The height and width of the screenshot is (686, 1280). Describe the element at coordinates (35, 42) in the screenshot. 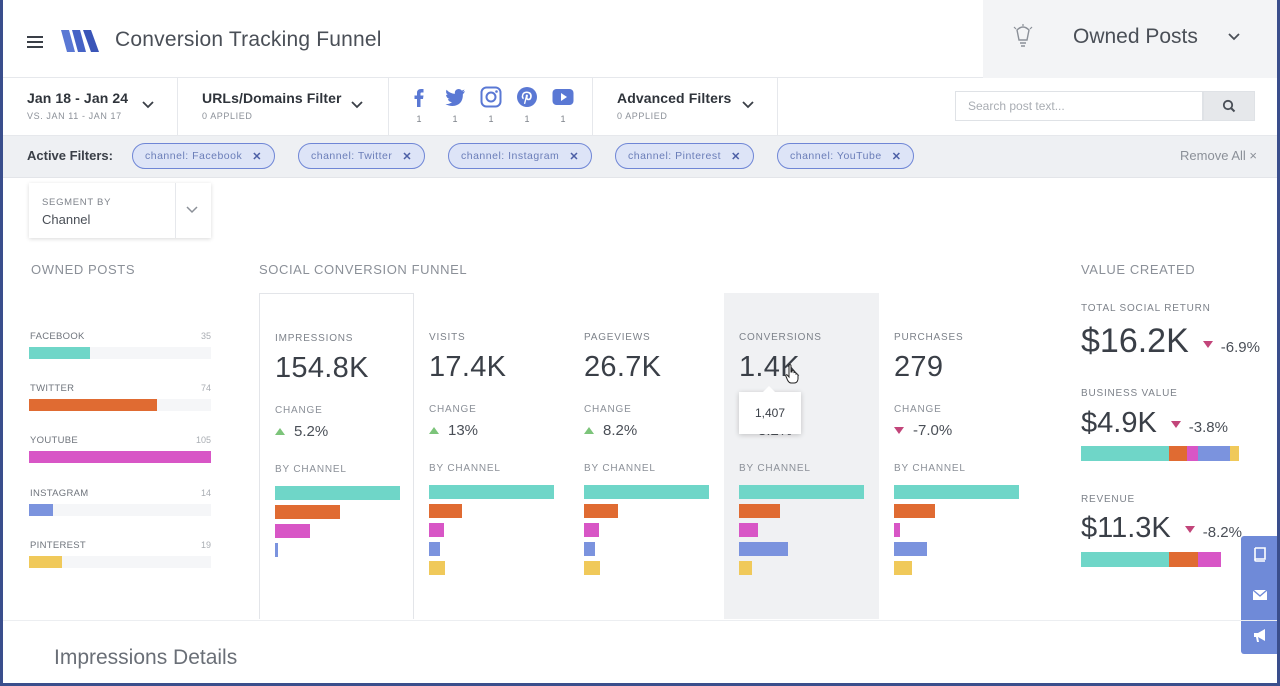

I see `menu-icon` at that location.